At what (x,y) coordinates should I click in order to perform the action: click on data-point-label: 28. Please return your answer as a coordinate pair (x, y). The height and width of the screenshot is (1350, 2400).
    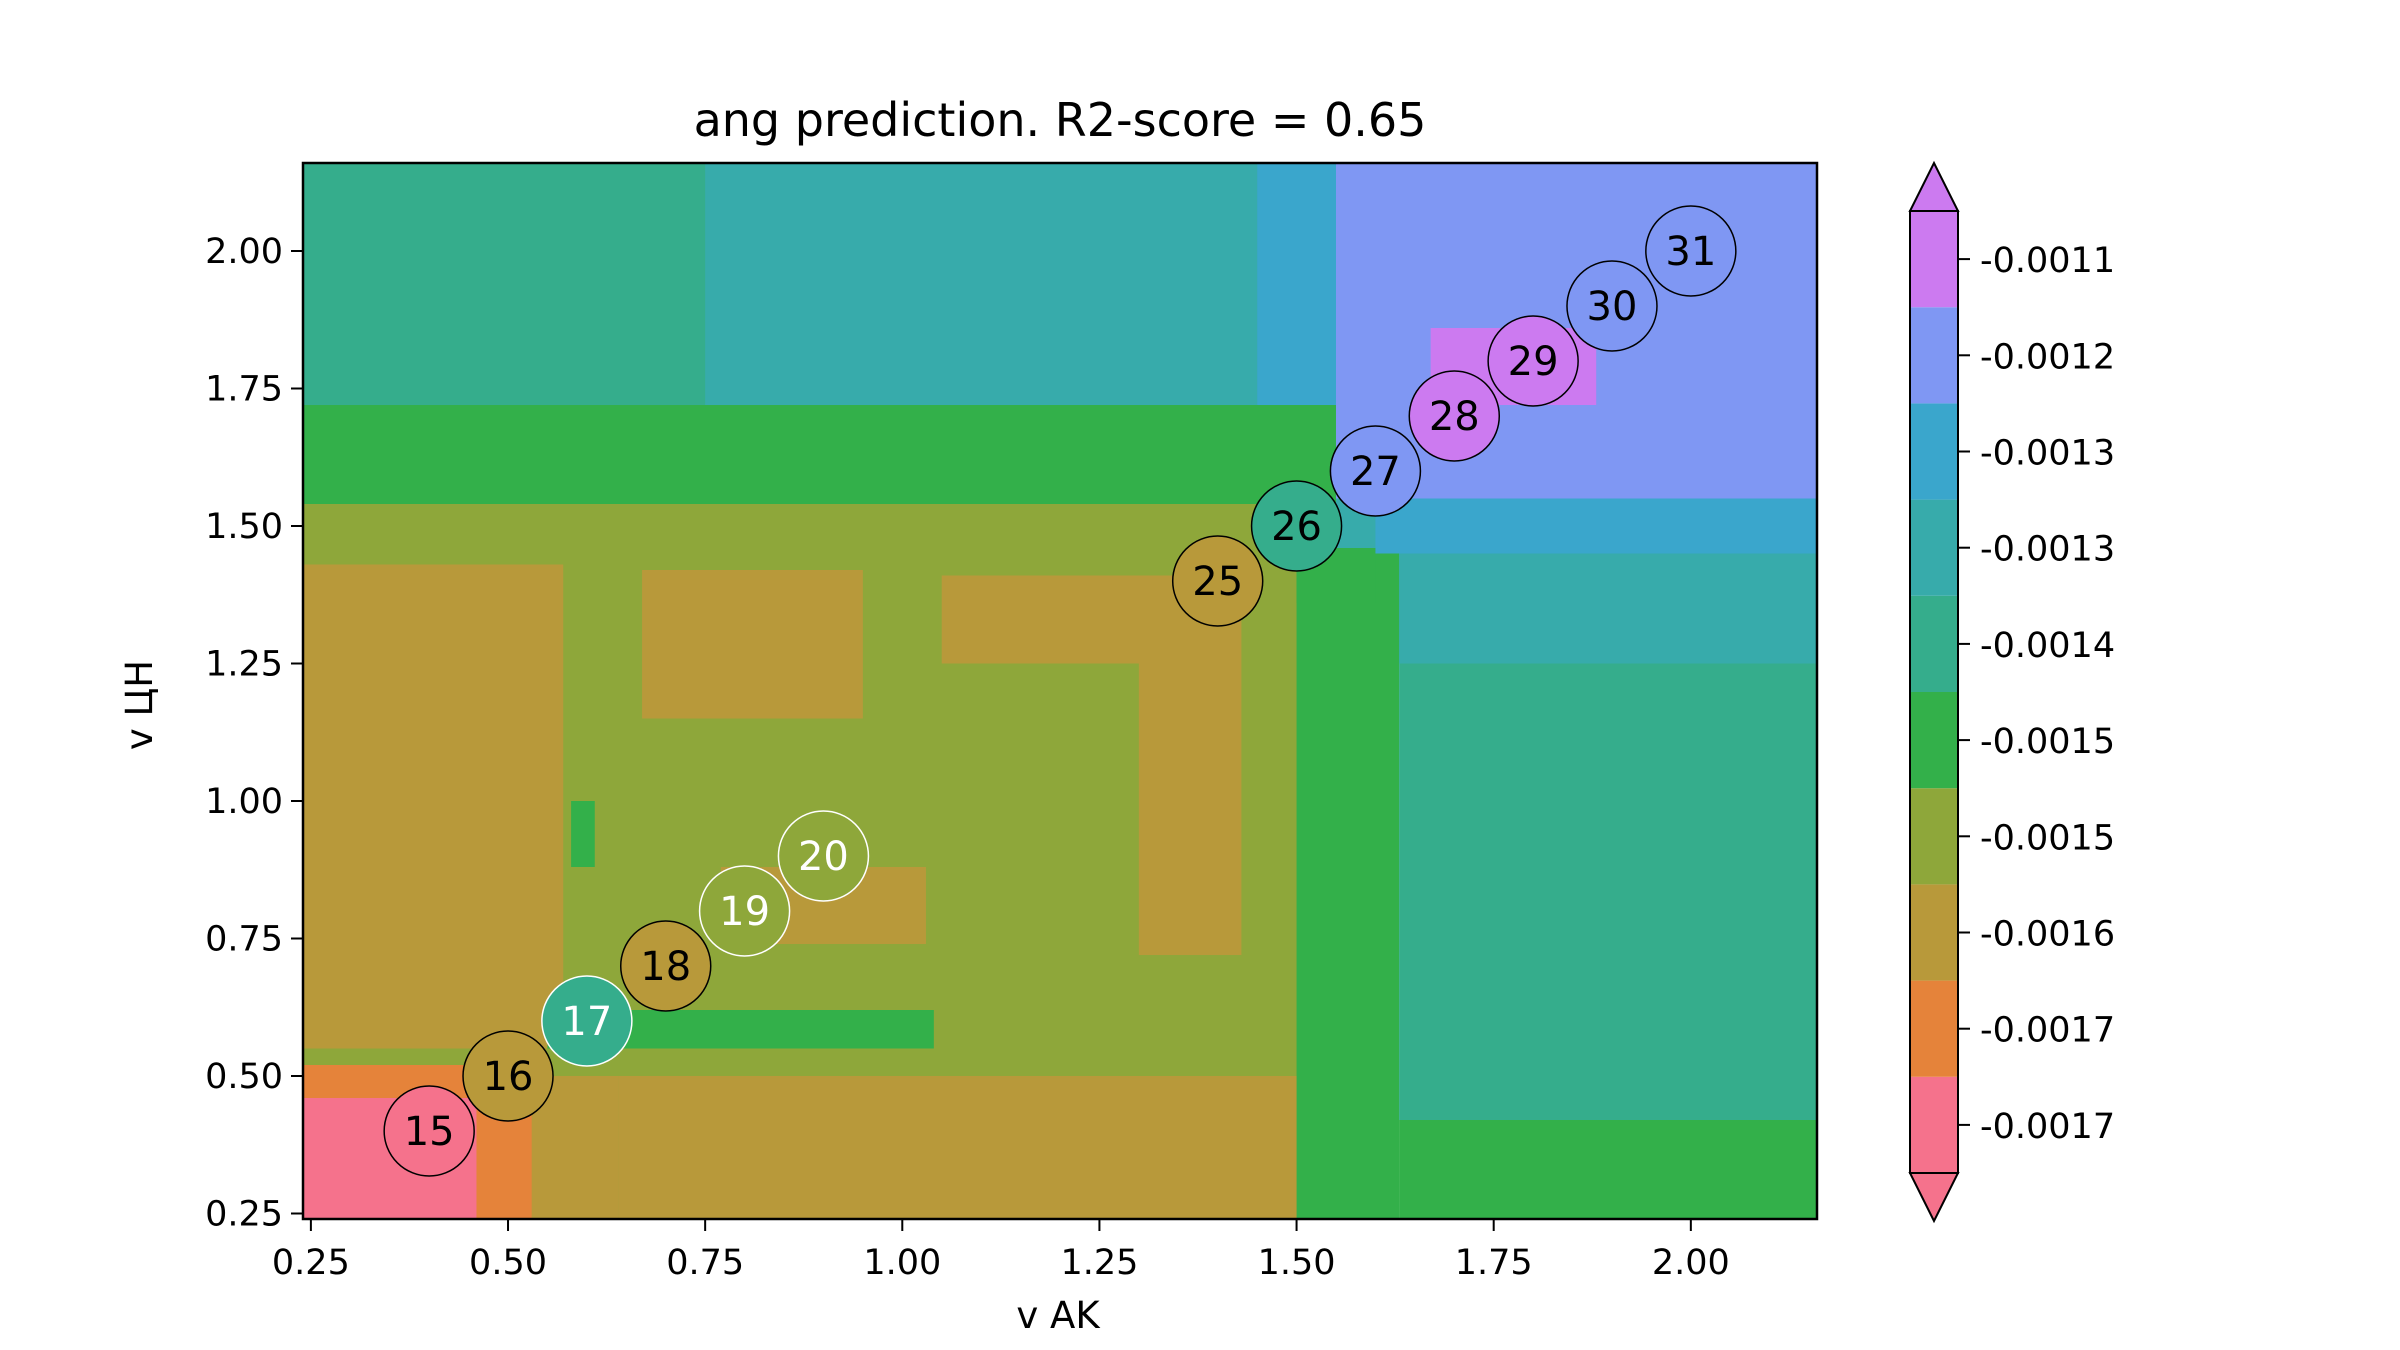
    Looking at the image, I should click on (1454, 417).